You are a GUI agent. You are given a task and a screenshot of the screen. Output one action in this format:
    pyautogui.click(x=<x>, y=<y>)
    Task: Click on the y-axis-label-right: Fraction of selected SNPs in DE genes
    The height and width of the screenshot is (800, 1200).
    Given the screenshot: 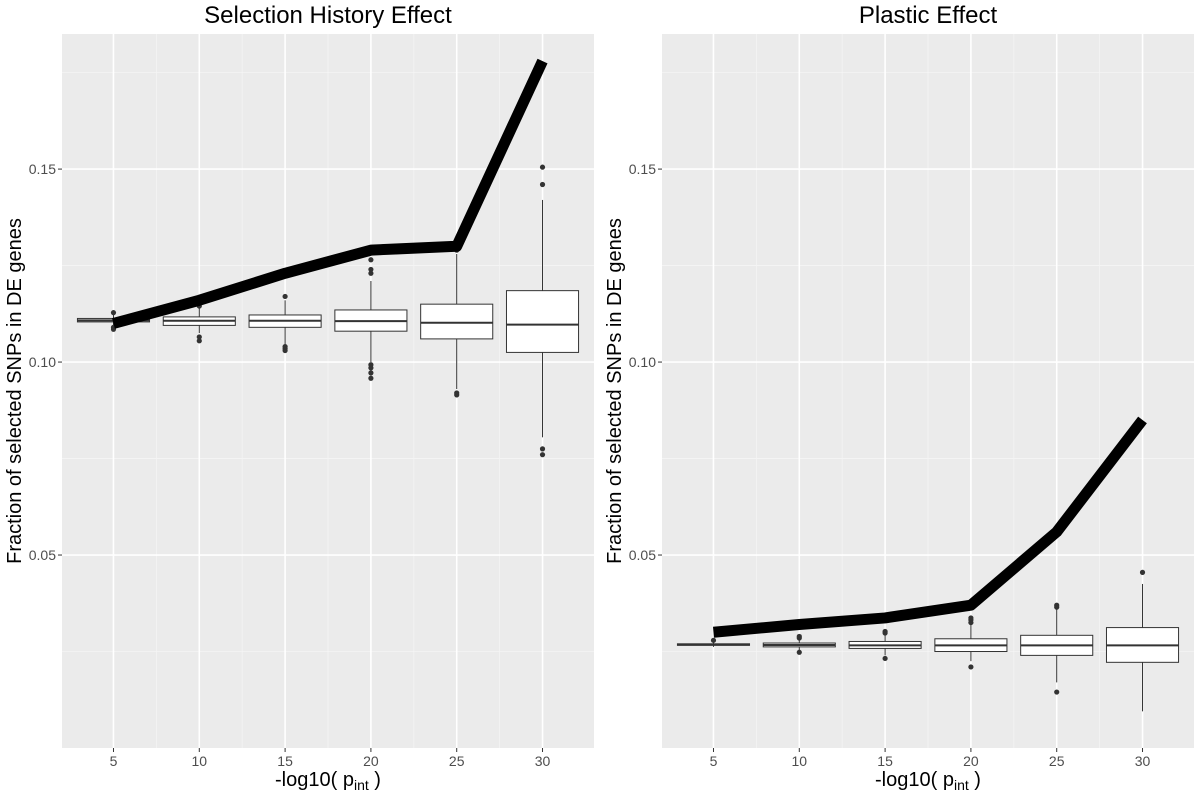 What is the action you would take?
    pyautogui.click(x=615, y=391)
    